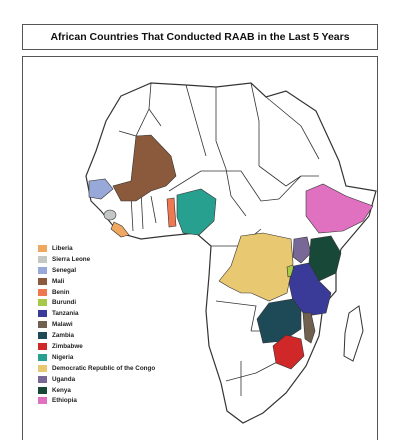  I want to click on country-sierra-leone, so click(110, 215).